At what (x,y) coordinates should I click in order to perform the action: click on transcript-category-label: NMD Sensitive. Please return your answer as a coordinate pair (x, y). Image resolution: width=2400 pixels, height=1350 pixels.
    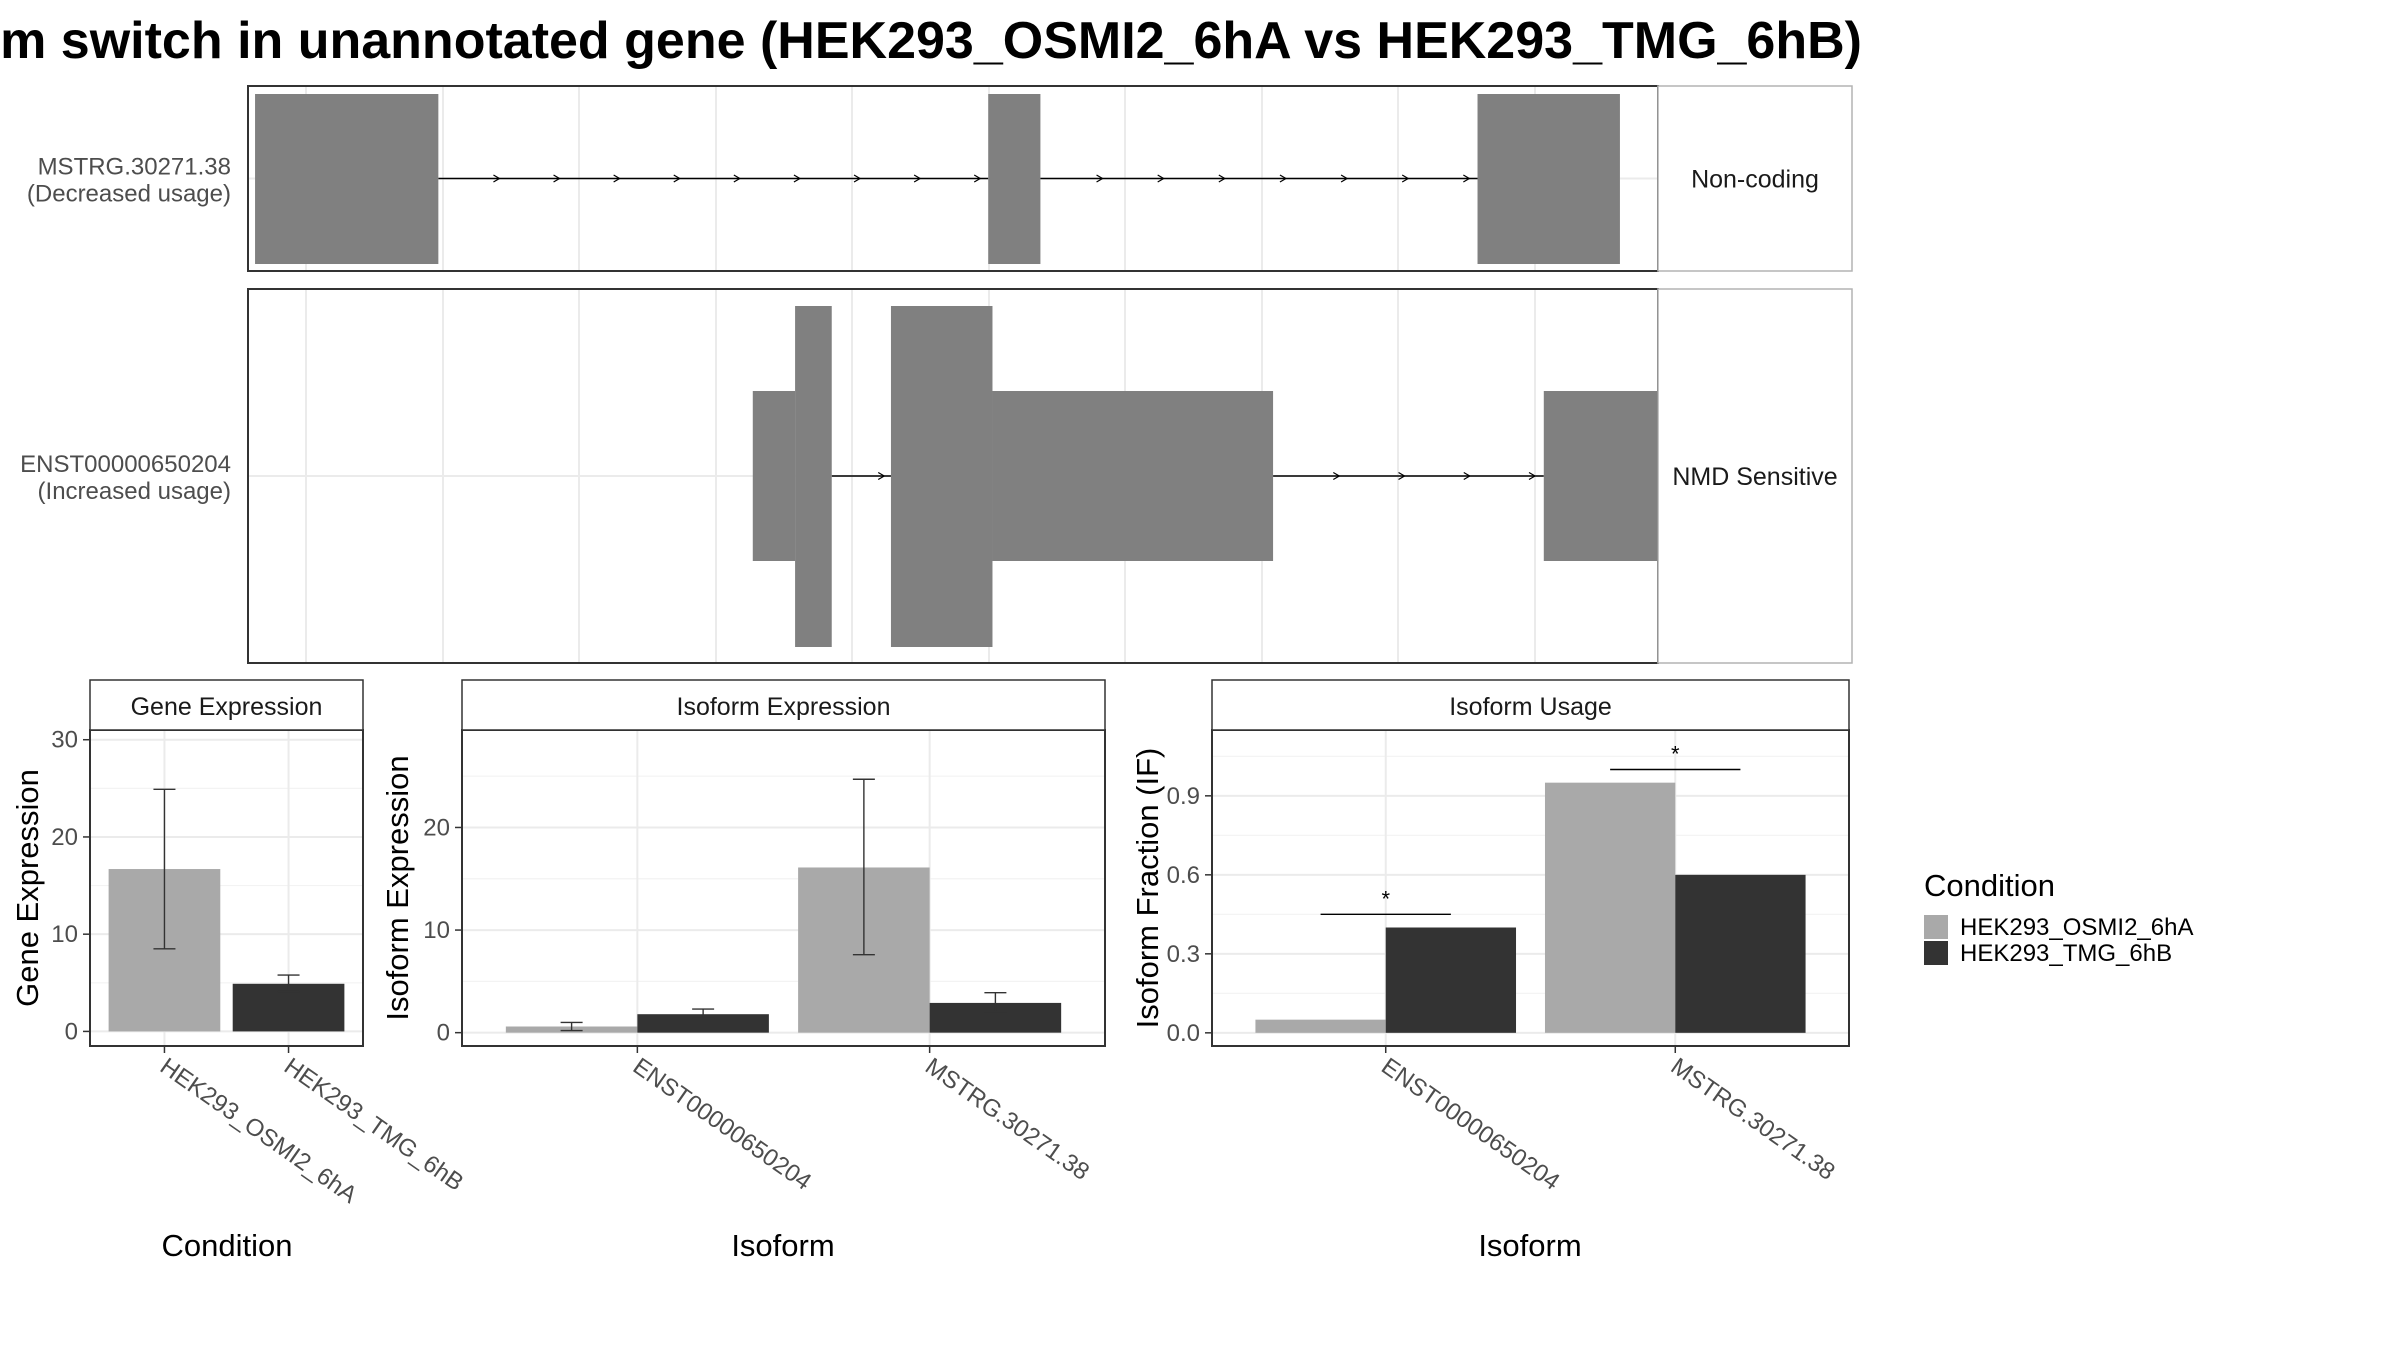
    Looking at the image, I should click on (1754, 477).